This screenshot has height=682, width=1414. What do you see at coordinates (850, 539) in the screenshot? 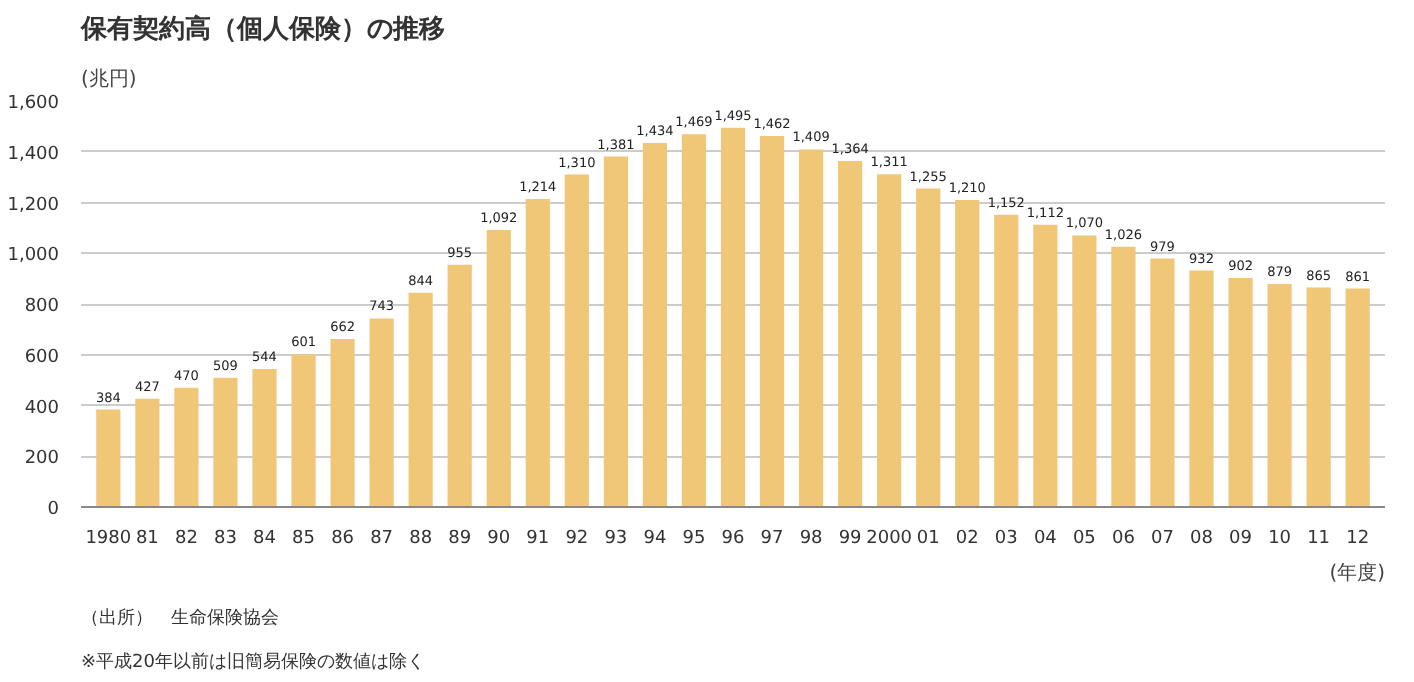
I see `x-tick-label: 99` at bounding box center [850, 539].